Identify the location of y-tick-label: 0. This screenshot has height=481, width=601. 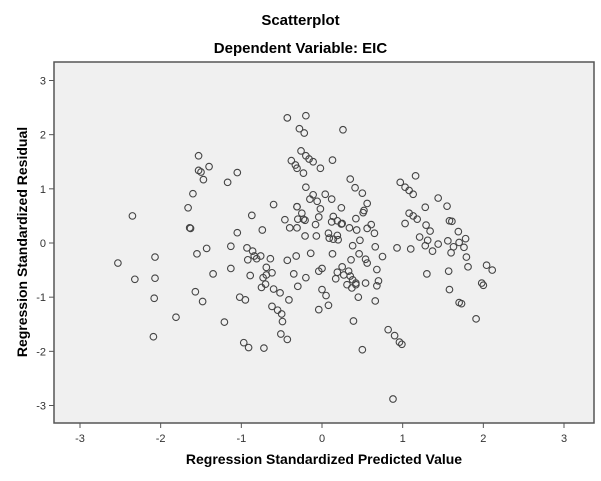
(43, 244).